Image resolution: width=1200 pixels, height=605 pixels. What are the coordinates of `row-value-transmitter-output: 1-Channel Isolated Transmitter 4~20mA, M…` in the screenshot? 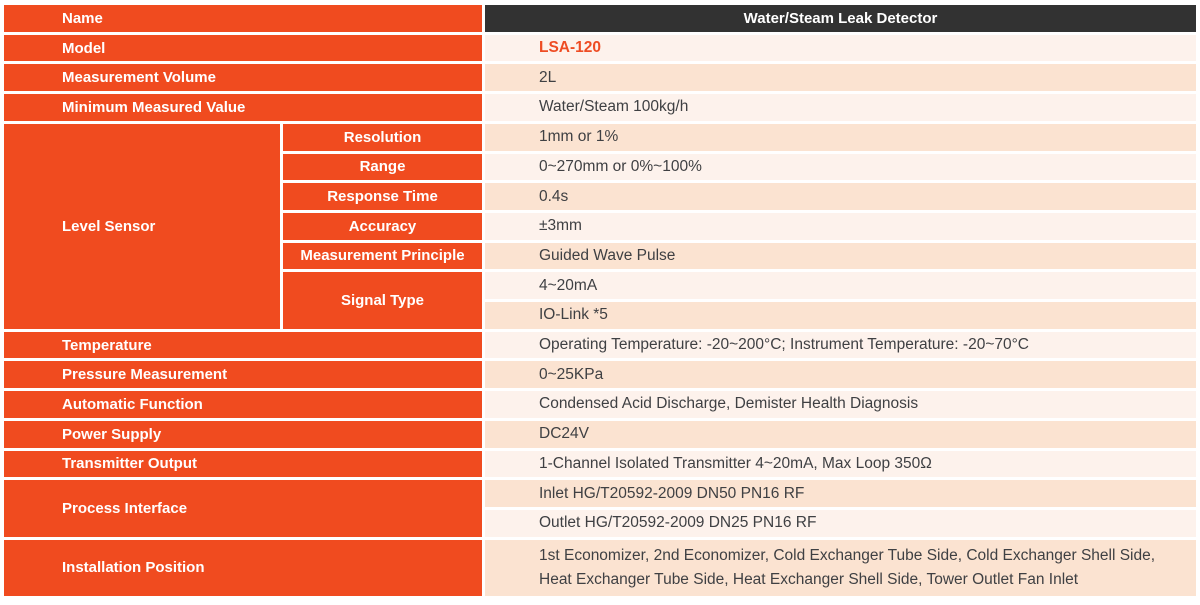 It's located at (840, 464).